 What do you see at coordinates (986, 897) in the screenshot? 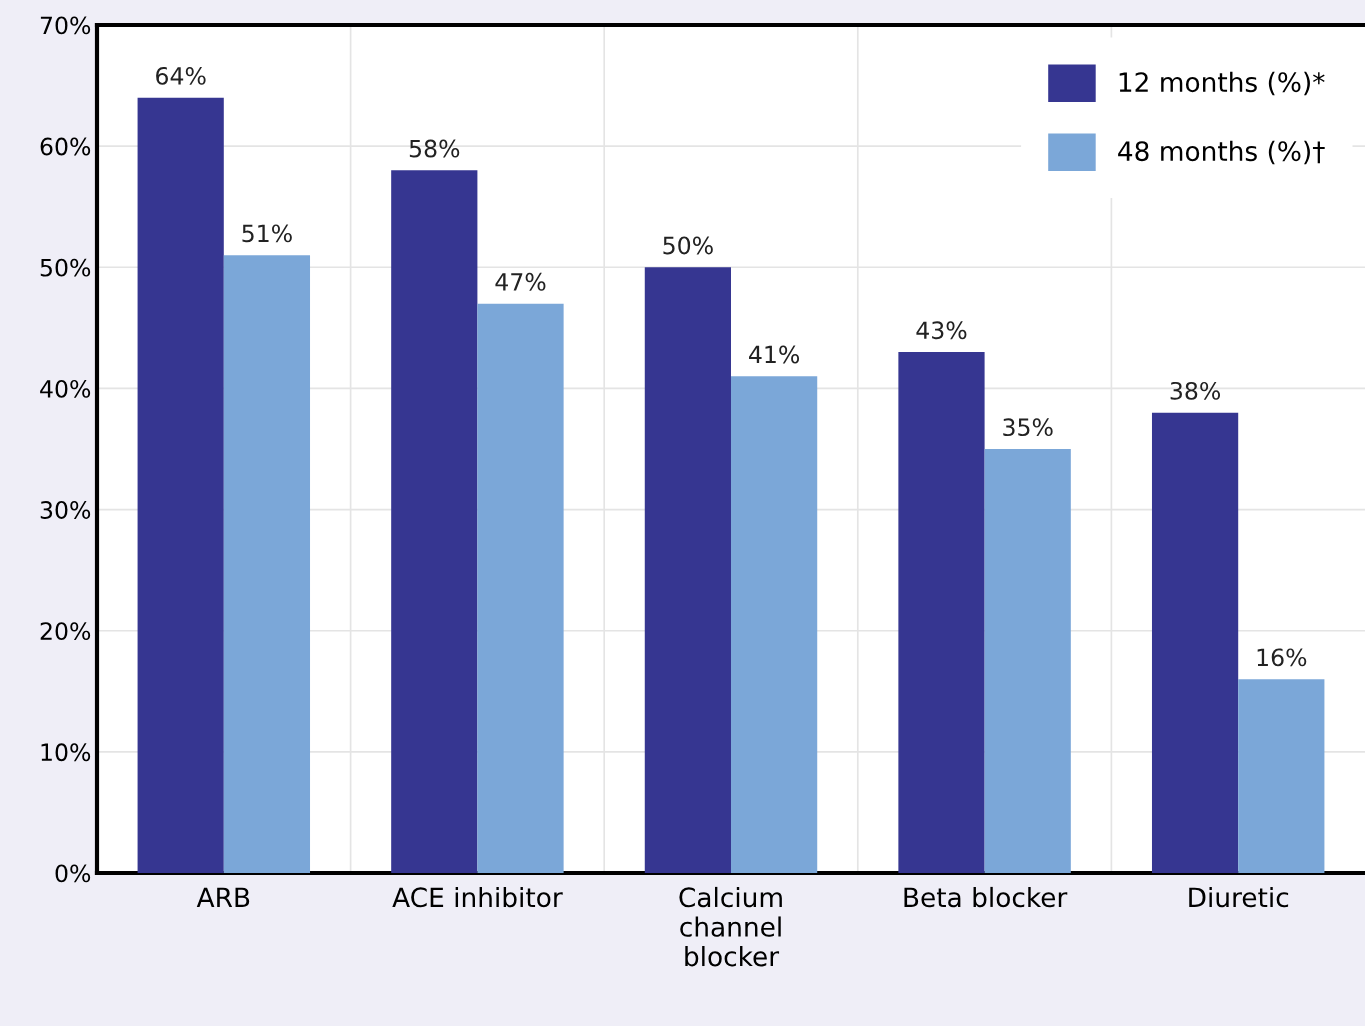
I see `x-tick-label: Beta blocker` at bounding box center [986, 897].